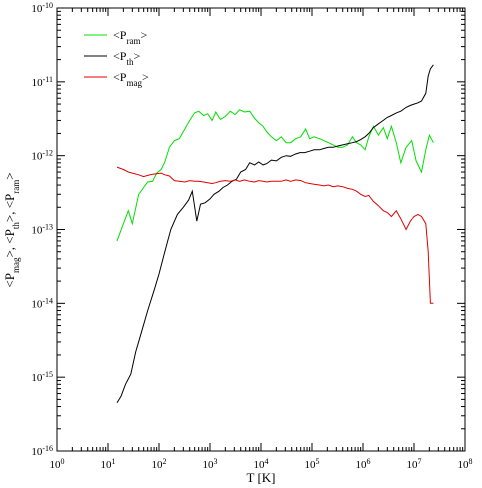 The height and width of the screenshot is (488, 482). What do you see at coordinates (120, 56) in the screenshot?
I see `legend-label-1-main: <P` at bounding box center [120, 56].